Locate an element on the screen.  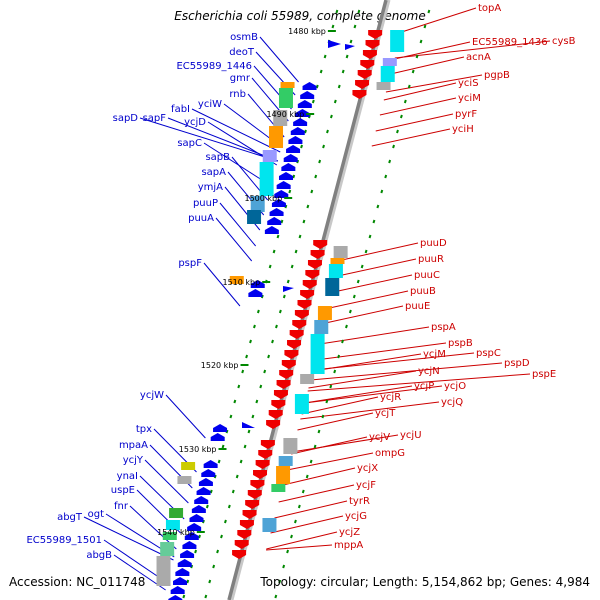
gene-label: ycjY is located at coordinates (133, 460).